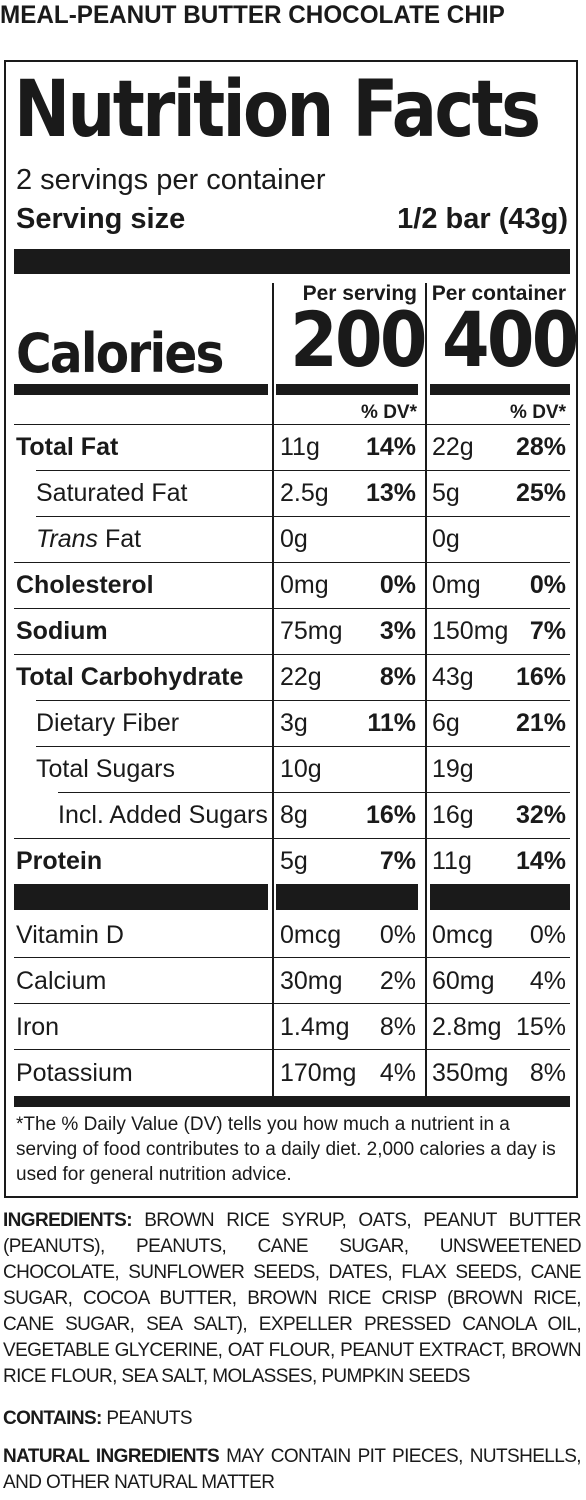 The image size is (586, 1500). I want to click on s-dv-value: 2%, so click(397, 981).